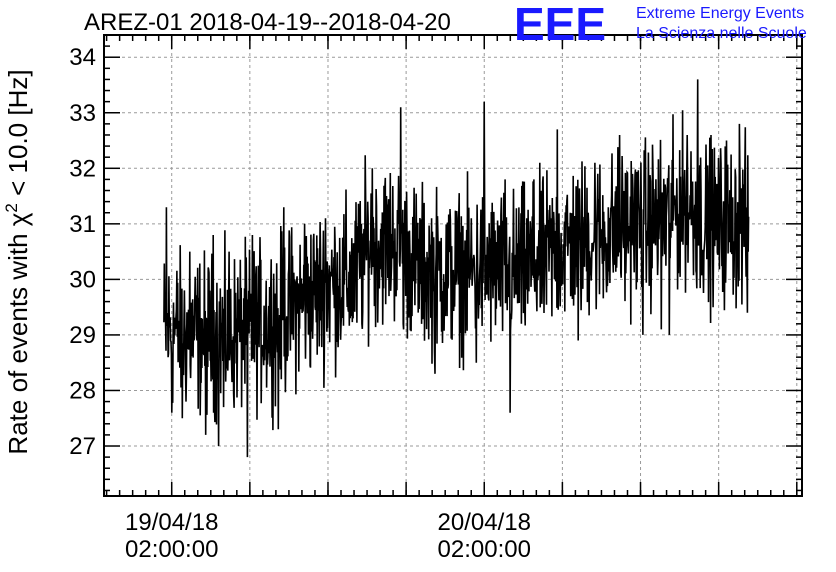  What do you see at coordinates (82, 335) in the screenshot?
I see `y-tick-label: 29` at bounding box center [82, 335].